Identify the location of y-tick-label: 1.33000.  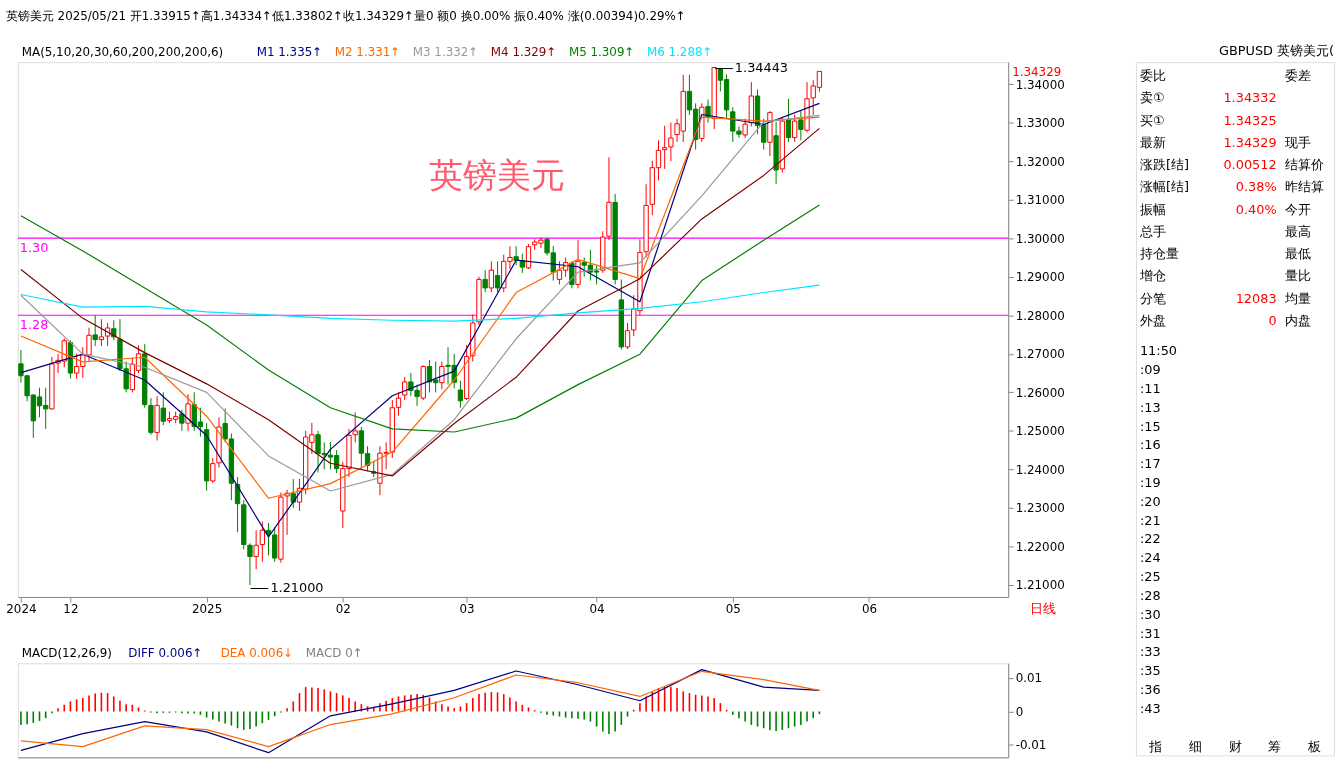
(1040, 123).